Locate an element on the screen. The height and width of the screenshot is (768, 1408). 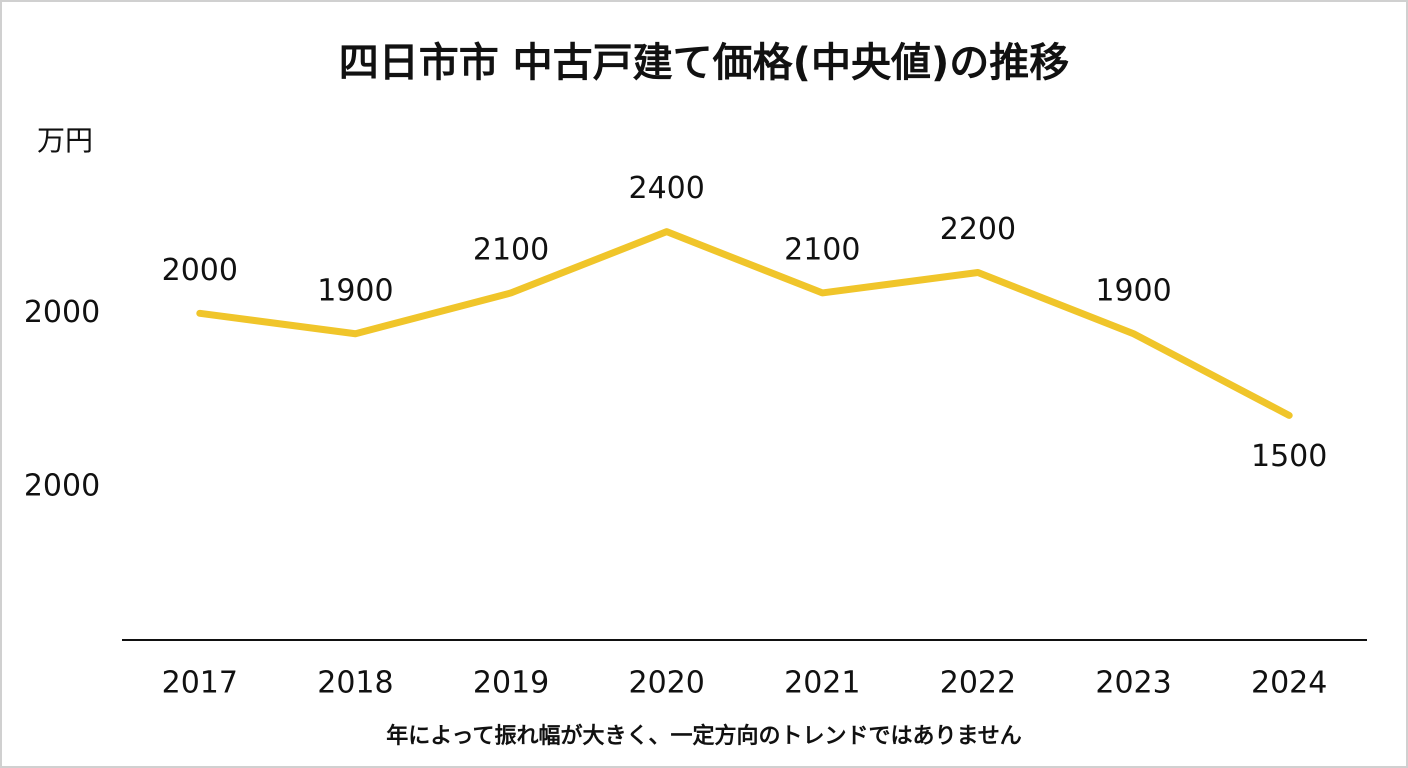
annotation: 2000 is located at coordinates (62, 486).